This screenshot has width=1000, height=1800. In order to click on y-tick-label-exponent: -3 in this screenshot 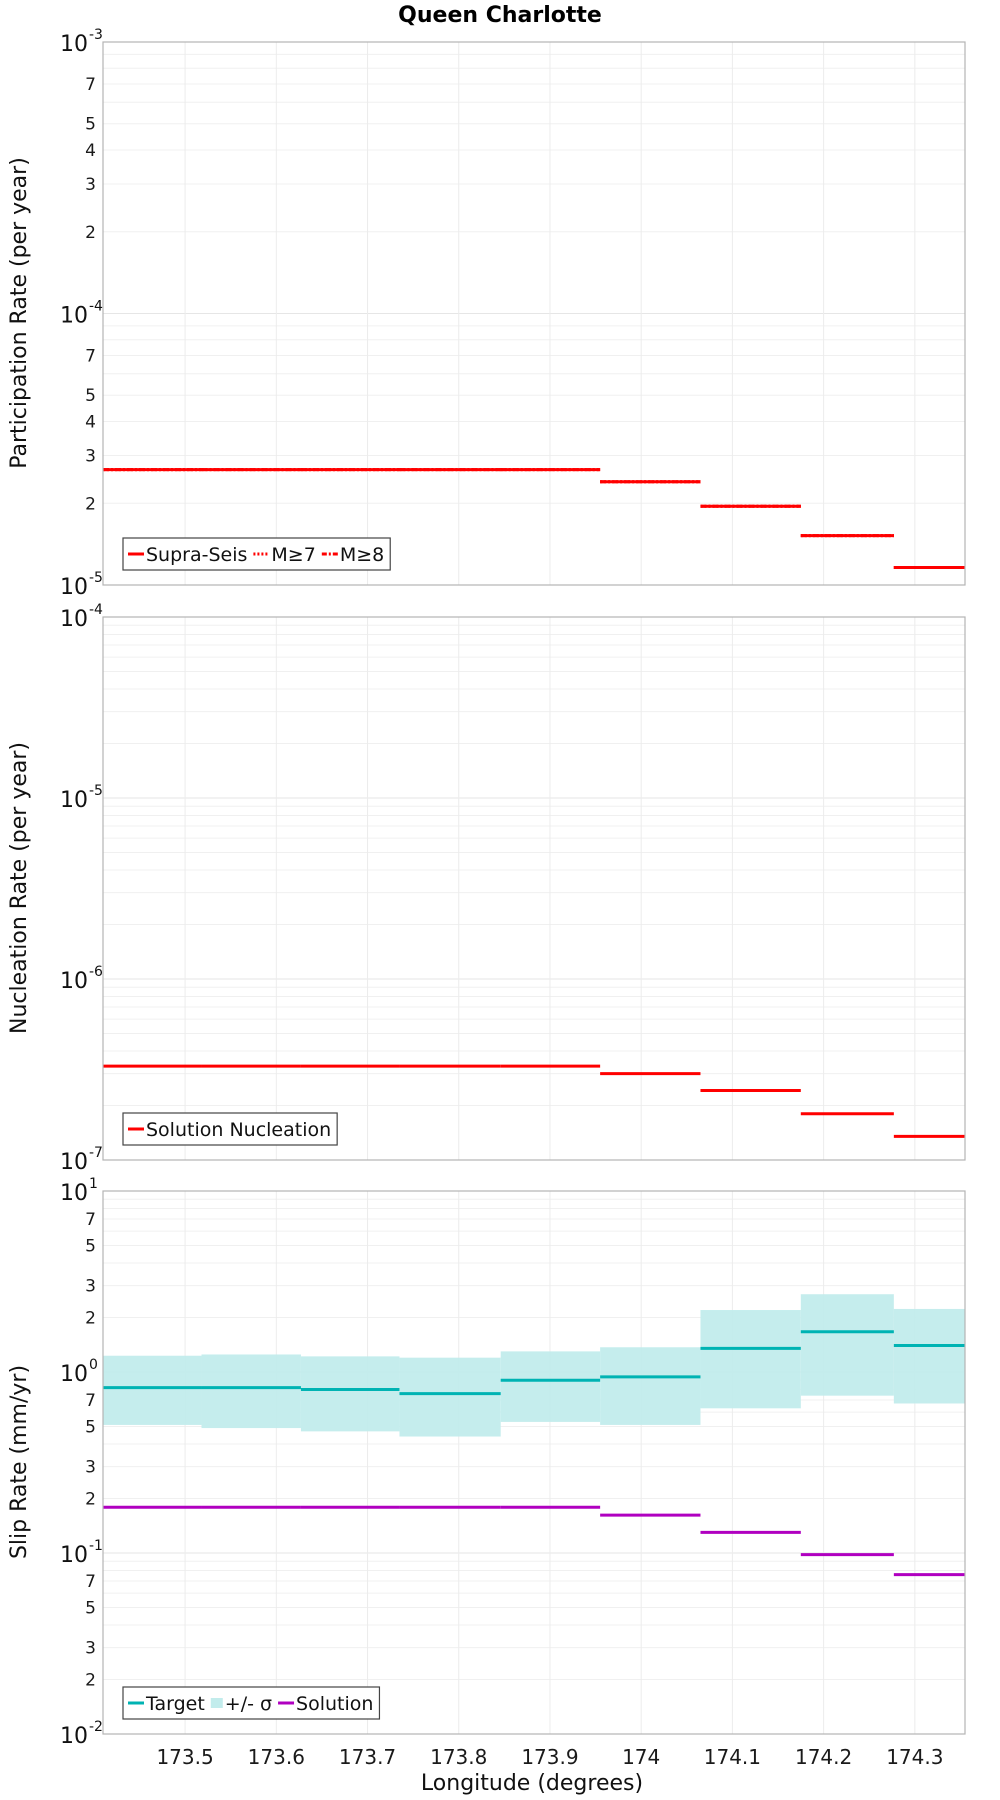, I will do `click(96, 35)`.